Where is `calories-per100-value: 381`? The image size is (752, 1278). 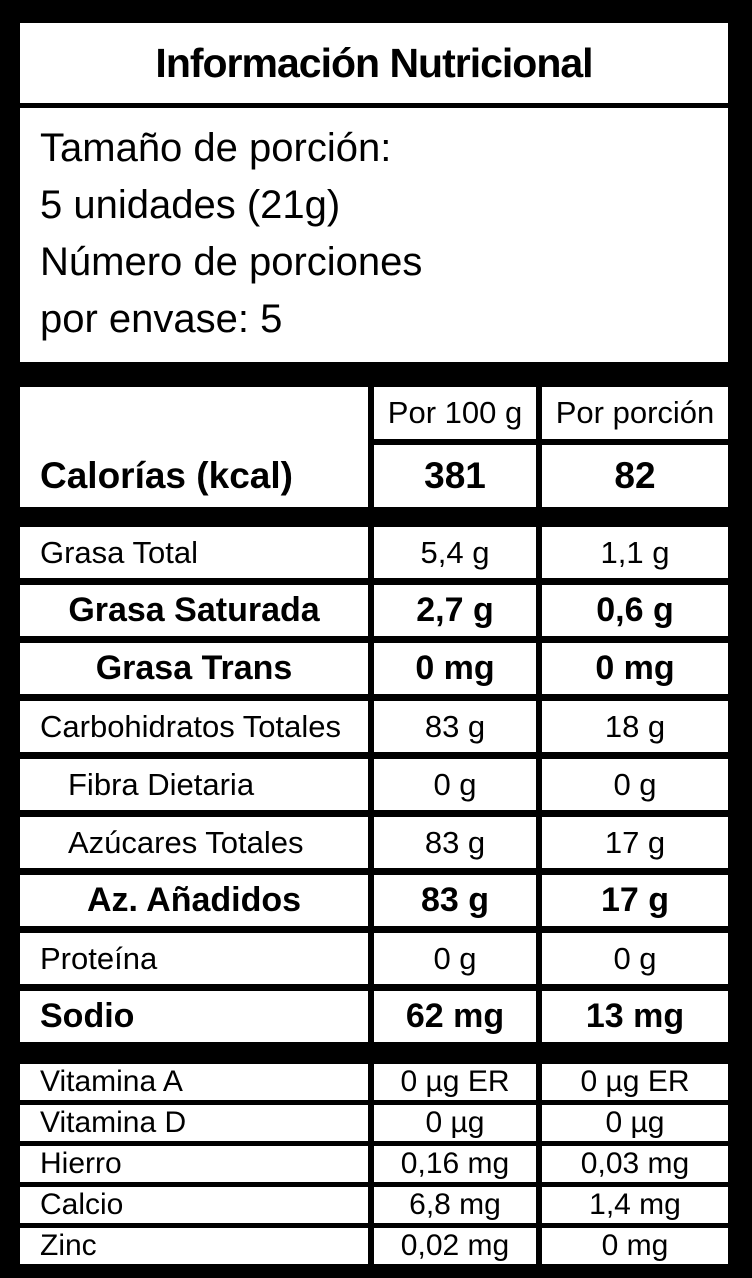
calories-per100-value: 381 is located at coordinates (455, 476).